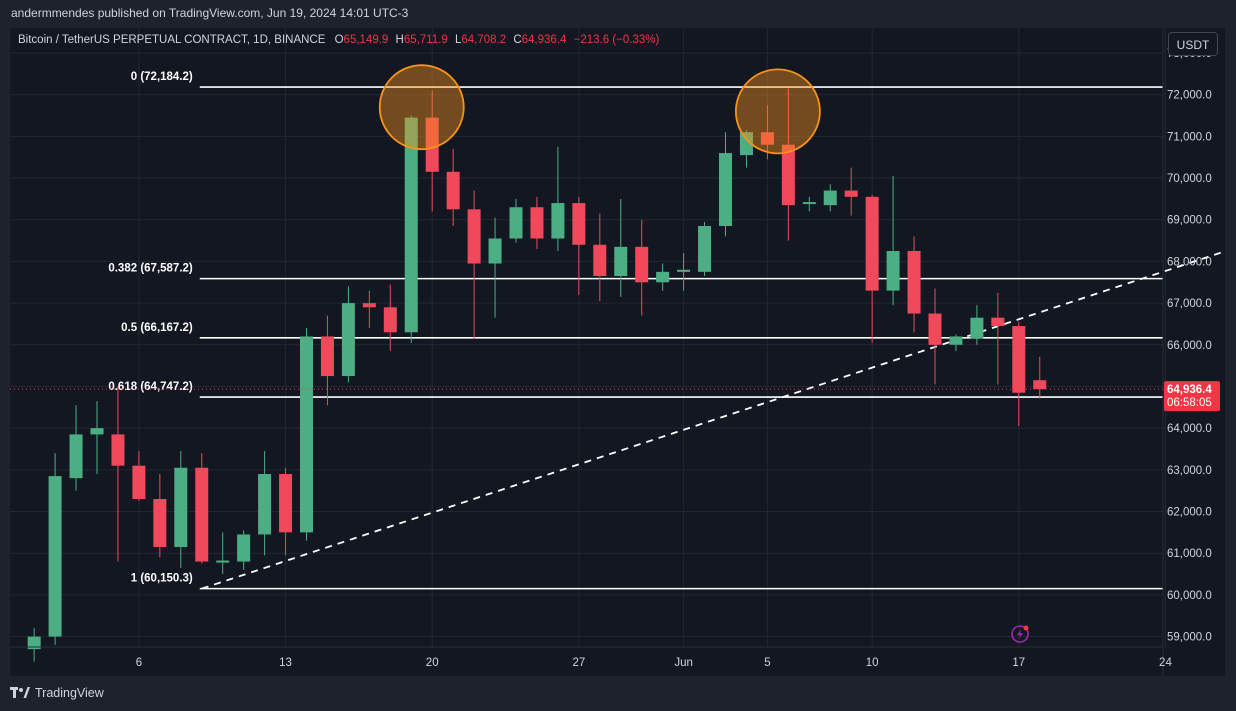  Describe the element at coordinates (1189, 390) in the screenshot. I see `last-price-label: 64,936.4` at that location.